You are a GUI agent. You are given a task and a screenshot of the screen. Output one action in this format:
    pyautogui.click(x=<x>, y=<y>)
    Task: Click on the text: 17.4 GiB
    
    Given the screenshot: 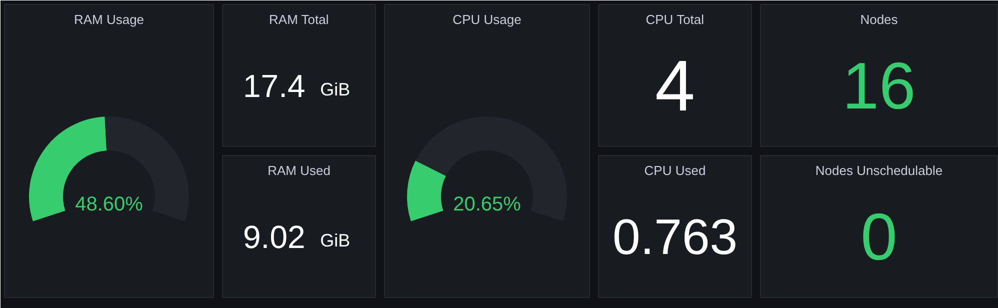 What is the action you would take?
    pyautogui.click(x=296, y=86)
    